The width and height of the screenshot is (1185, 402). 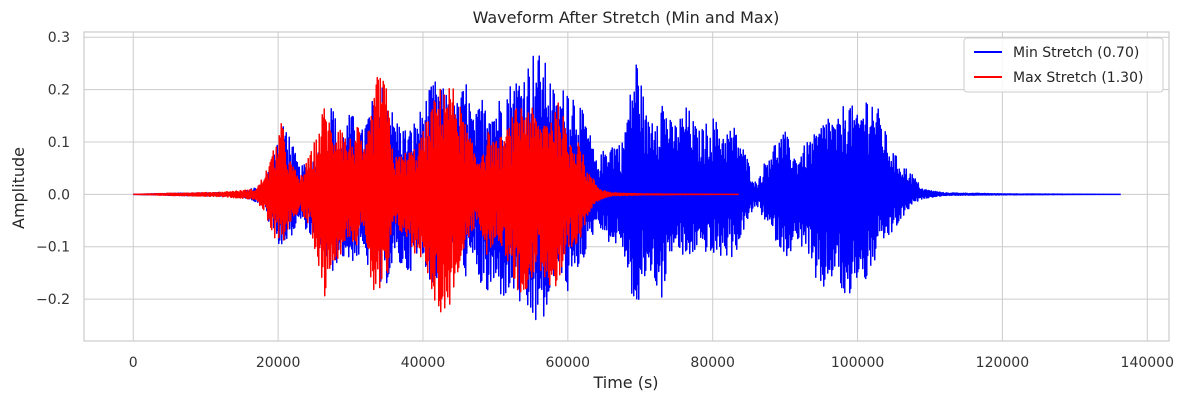 What do you see at coordinates (59, 195) in the screenshot?
I see `y-tick-label: 0.0` at bounding box center [59, 195].